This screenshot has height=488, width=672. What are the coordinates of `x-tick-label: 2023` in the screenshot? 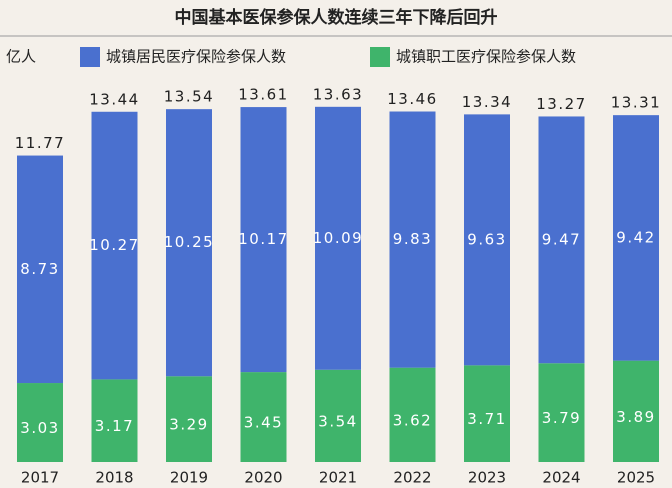 It's located at (487, 478).